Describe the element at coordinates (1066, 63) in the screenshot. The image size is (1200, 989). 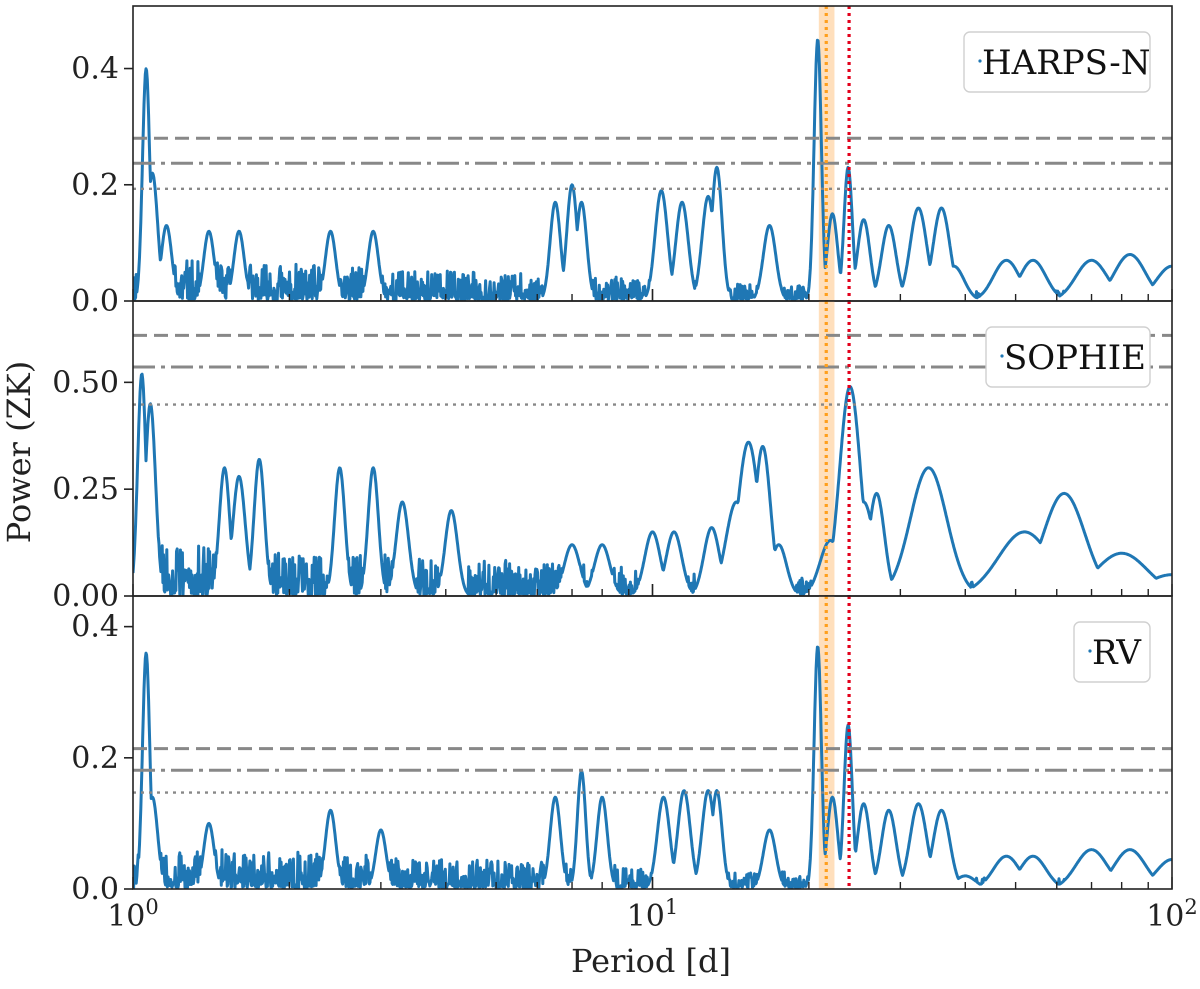
I see `legend-label: HARPS-N` at that location.